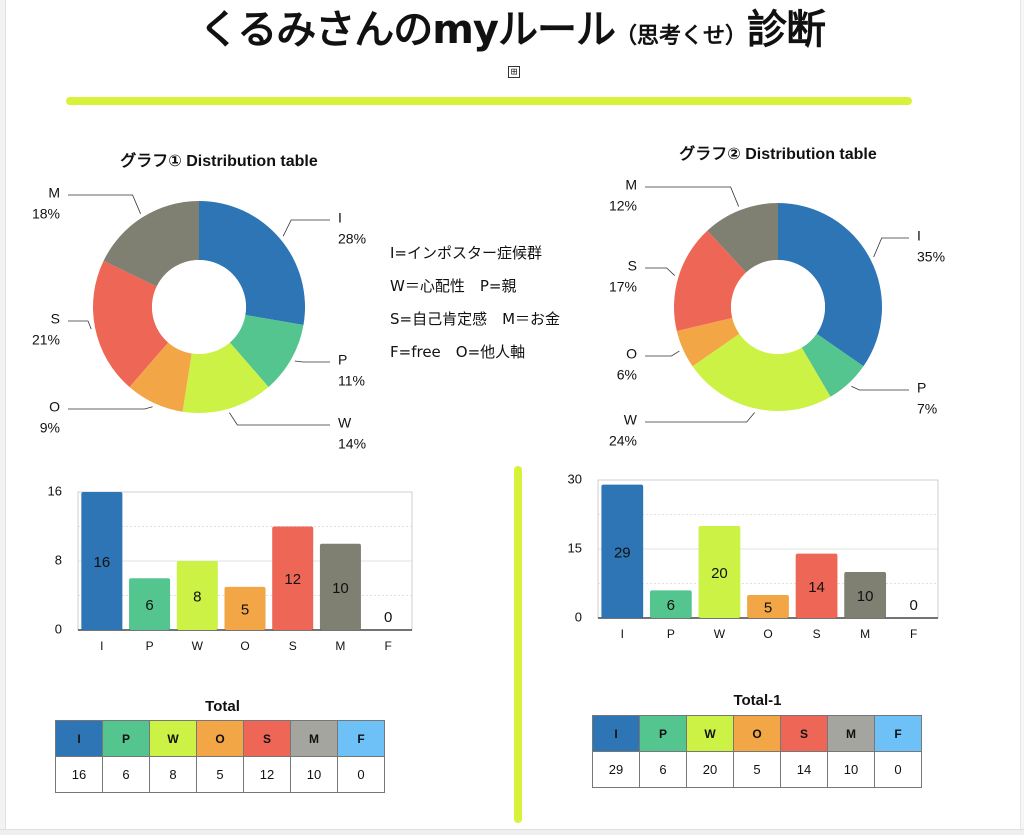  Describe the element at coordinates (786, 30) in the screenshot. I see `title-suffix: 診断` at that location.